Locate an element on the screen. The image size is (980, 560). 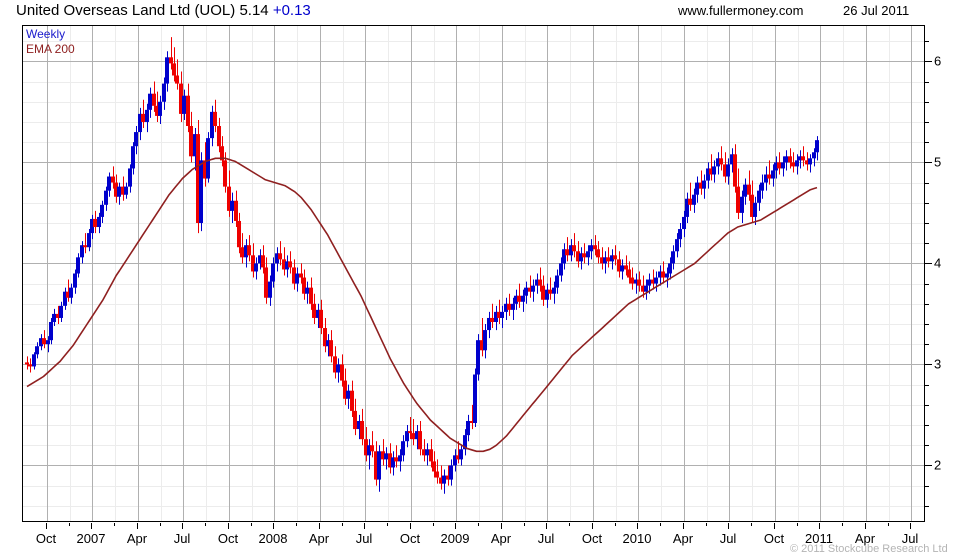
chart-date: 26 Jul 2011 is located at coordinates (876, 10).